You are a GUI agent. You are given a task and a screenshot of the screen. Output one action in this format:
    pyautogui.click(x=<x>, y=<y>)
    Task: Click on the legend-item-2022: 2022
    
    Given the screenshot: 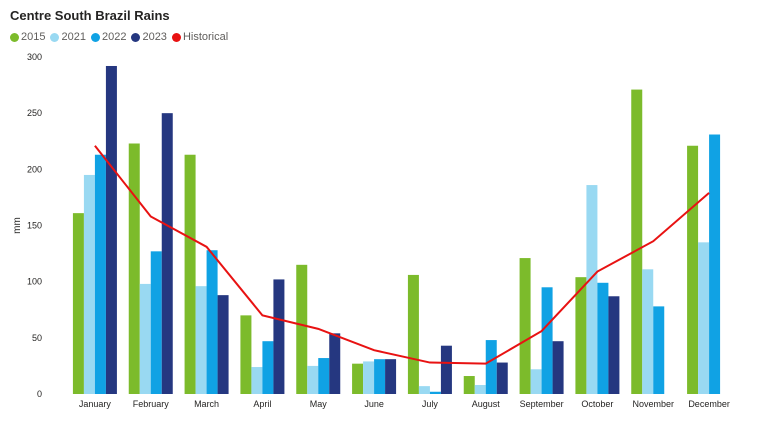 What is the action you would take?
    pyautogui.click(x=108, y=37)
    